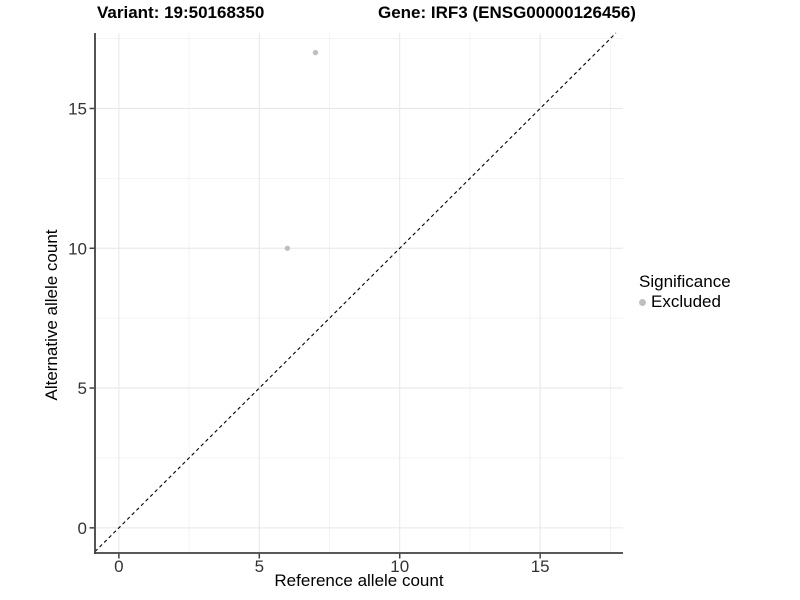 This screenshot has width=800, height=600. I want to click on y-tick-label: 15, so click(77, 108).